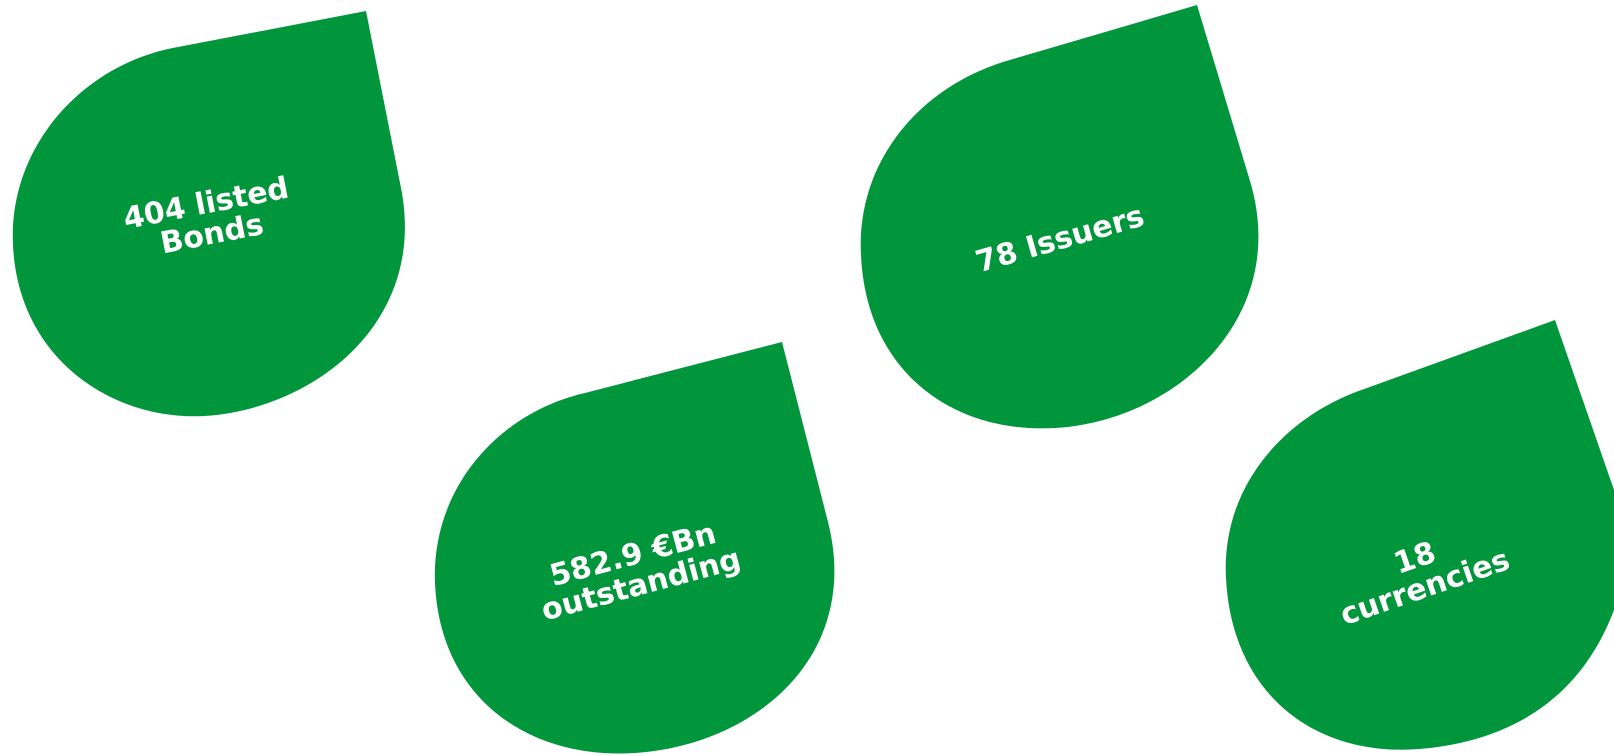  What do you see at coordinates (1059, 217) in the screenshot?
I see `drop-shape-issuers` at bounding box center [1059, 217].